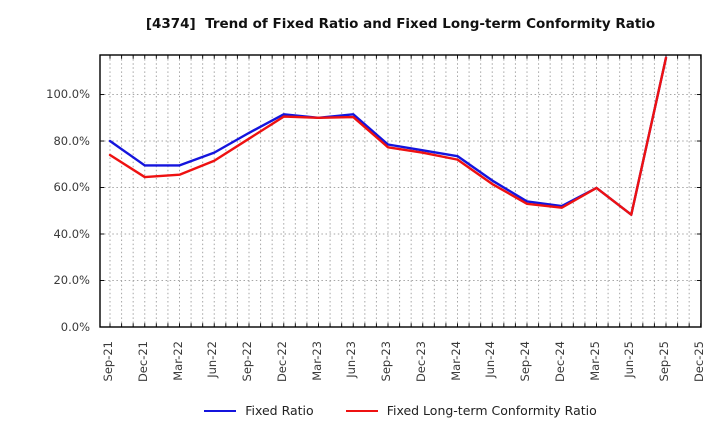  What do you see at coordinates (594, 361) in the screenshot?
I see `x-tick-label: Mar-25` at bounding box center [594, 361].